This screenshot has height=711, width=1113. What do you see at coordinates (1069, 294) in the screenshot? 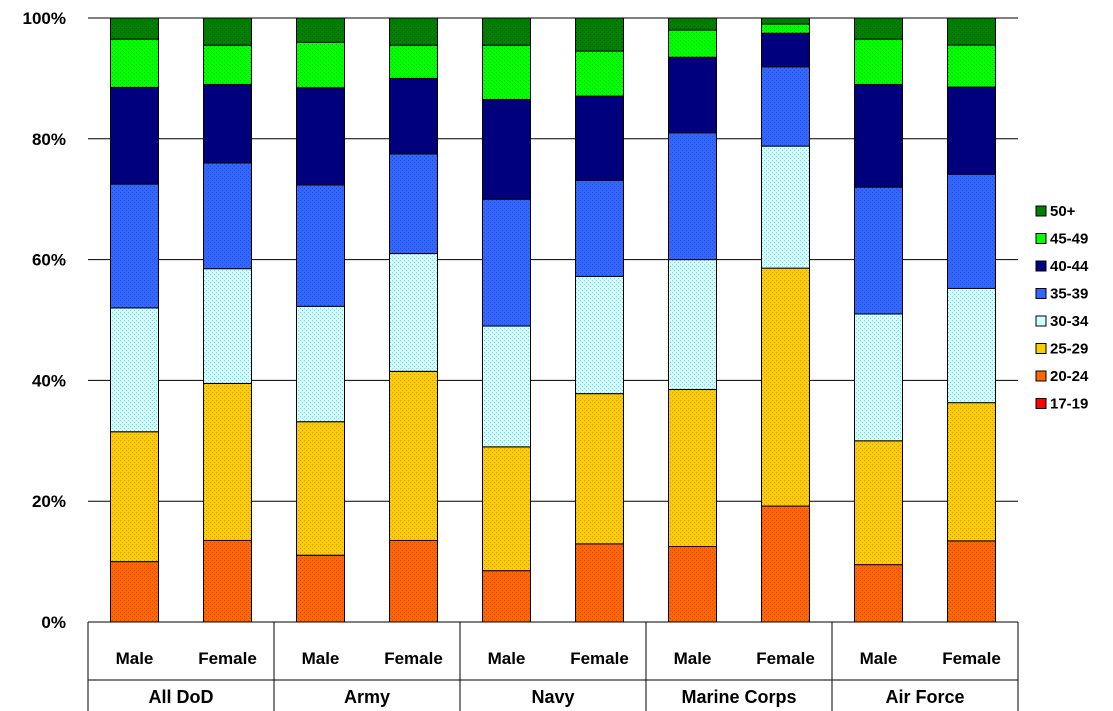
I see `legend-label: 35-39` at bounding box center [1069, 294].